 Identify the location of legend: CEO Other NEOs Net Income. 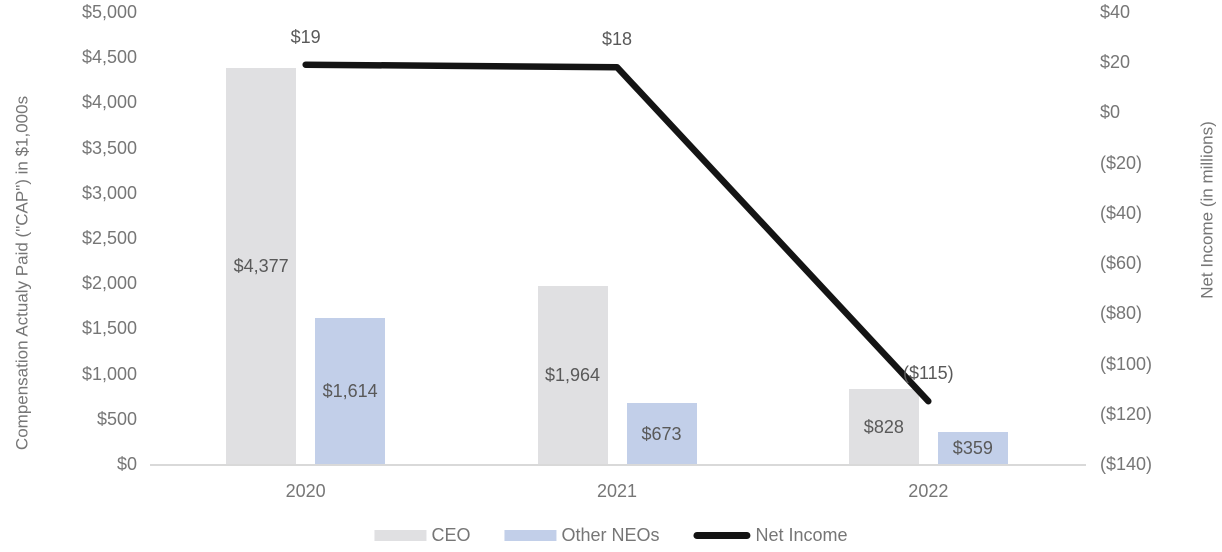
(611, 535).